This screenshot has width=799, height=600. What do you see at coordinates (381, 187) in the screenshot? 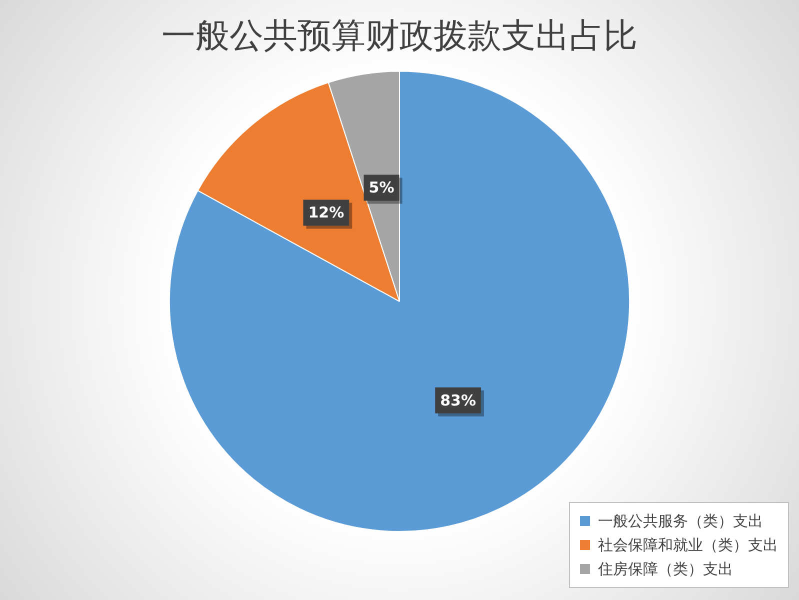
I see `data-label: 5%` at bounding box center [381, 187].